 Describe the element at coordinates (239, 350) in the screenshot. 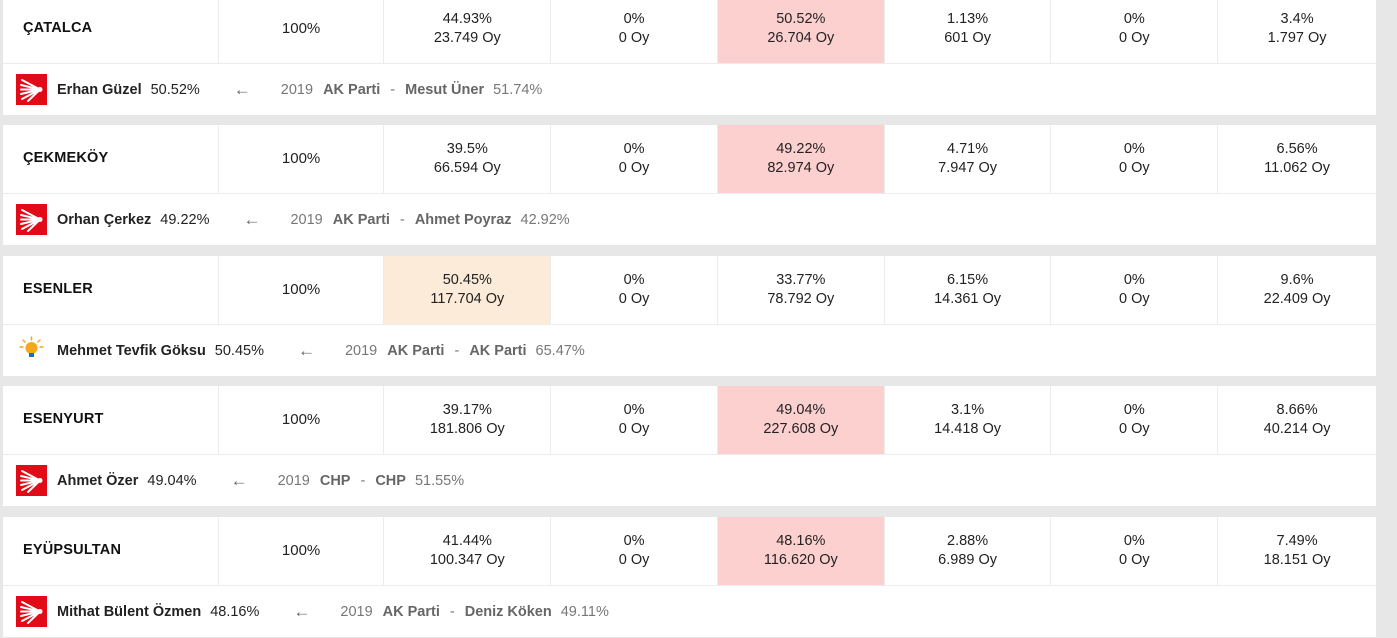

I see `winner-percent: 50.45%` at that location.